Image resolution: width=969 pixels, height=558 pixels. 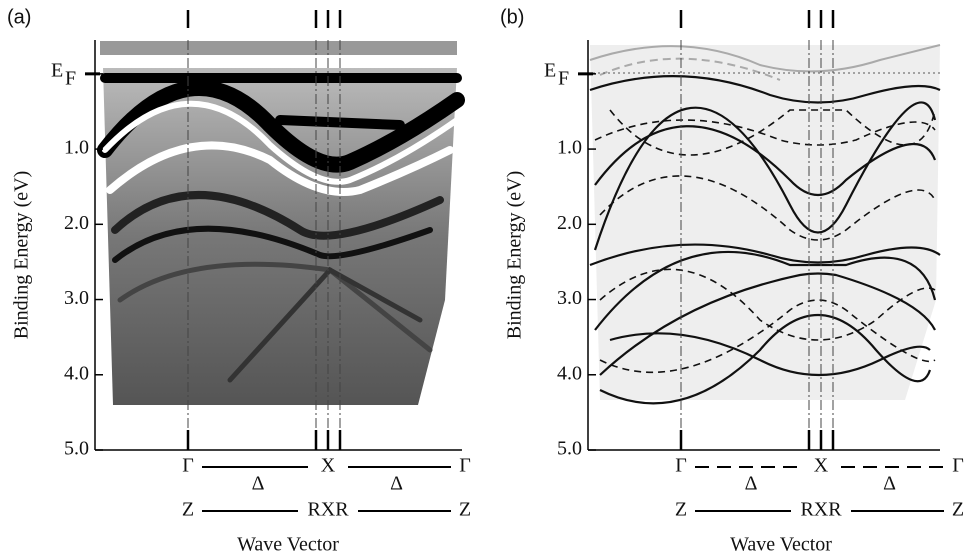 What do you see at coordinates (19, 17) in the screenshot?
I see `panel-label: (a)` at bounding box center [19, 17].